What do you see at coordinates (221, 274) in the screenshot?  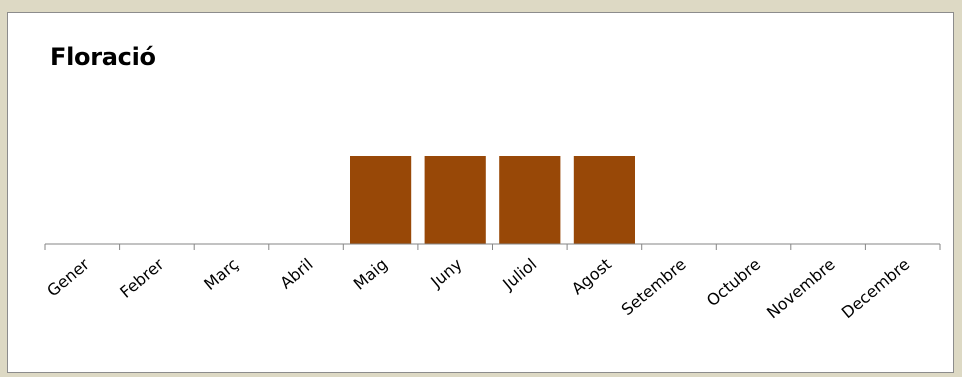 I see `x-tick-label: Març` at bounding box center [221, 274].